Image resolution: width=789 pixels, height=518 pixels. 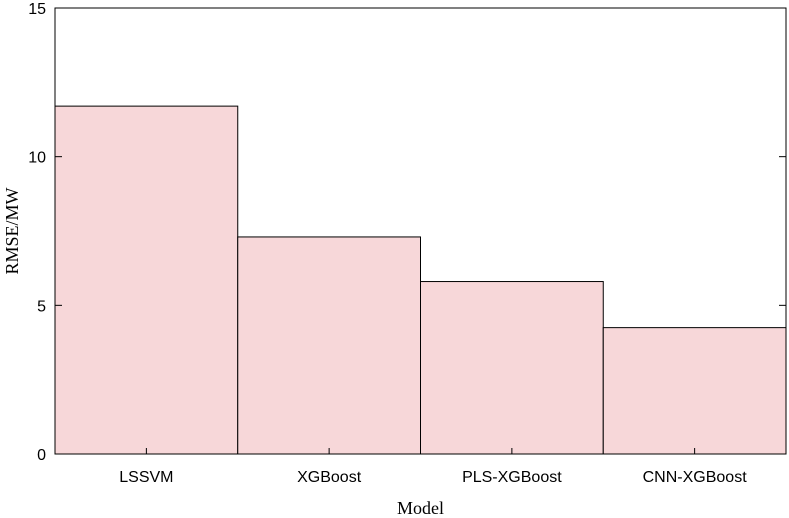 I want to click on y-tick-label: 5, so click(x=41, y=306).